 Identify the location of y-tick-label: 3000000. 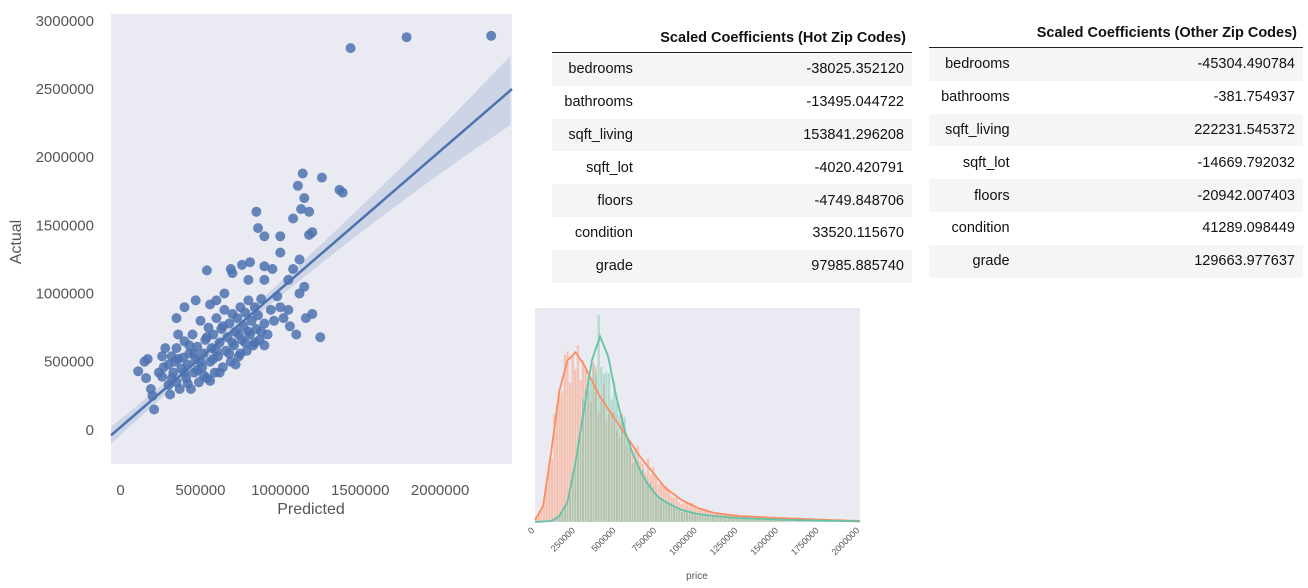
(65, 21).